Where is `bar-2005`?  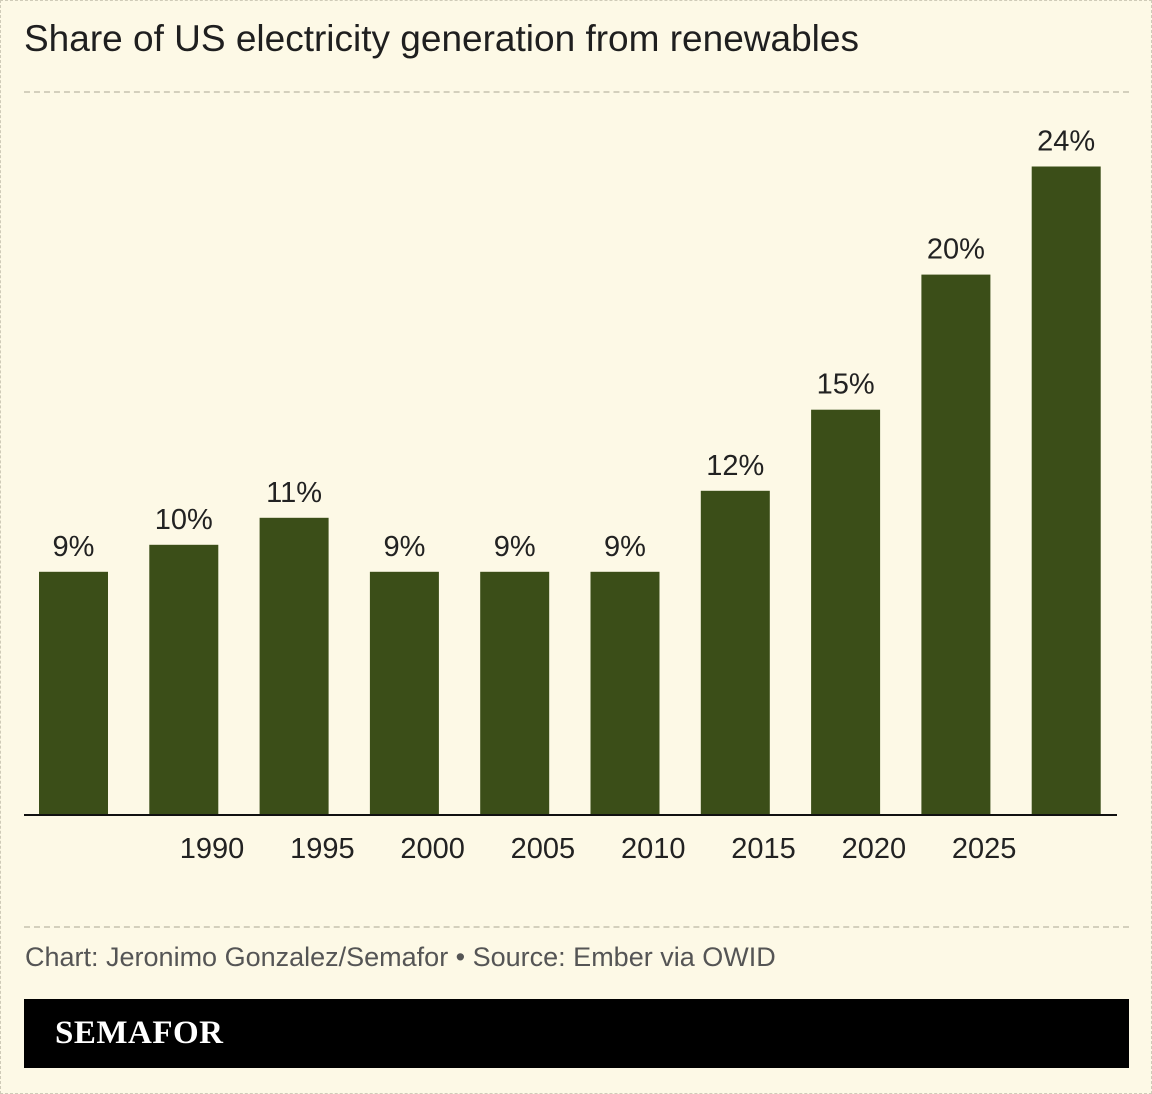 bar-2005 is located at coordinates (515, 693).